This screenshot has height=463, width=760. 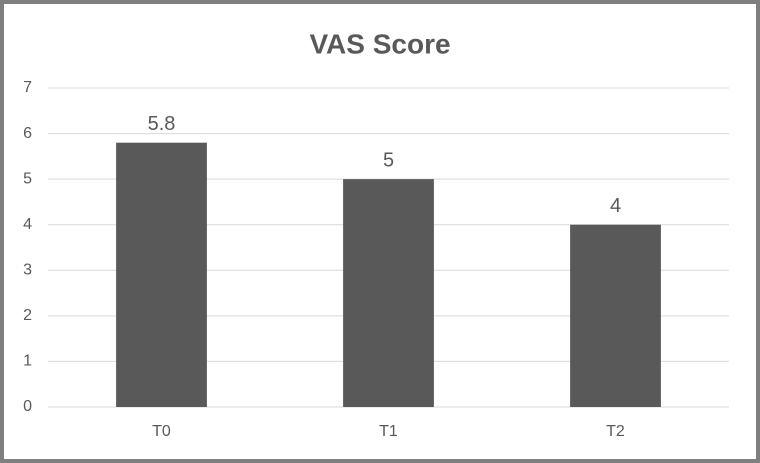 What do you see at coordinates (388, 431) in the screenshot?
I see `x-tick-label: T1` at bounding box center [388, 431].